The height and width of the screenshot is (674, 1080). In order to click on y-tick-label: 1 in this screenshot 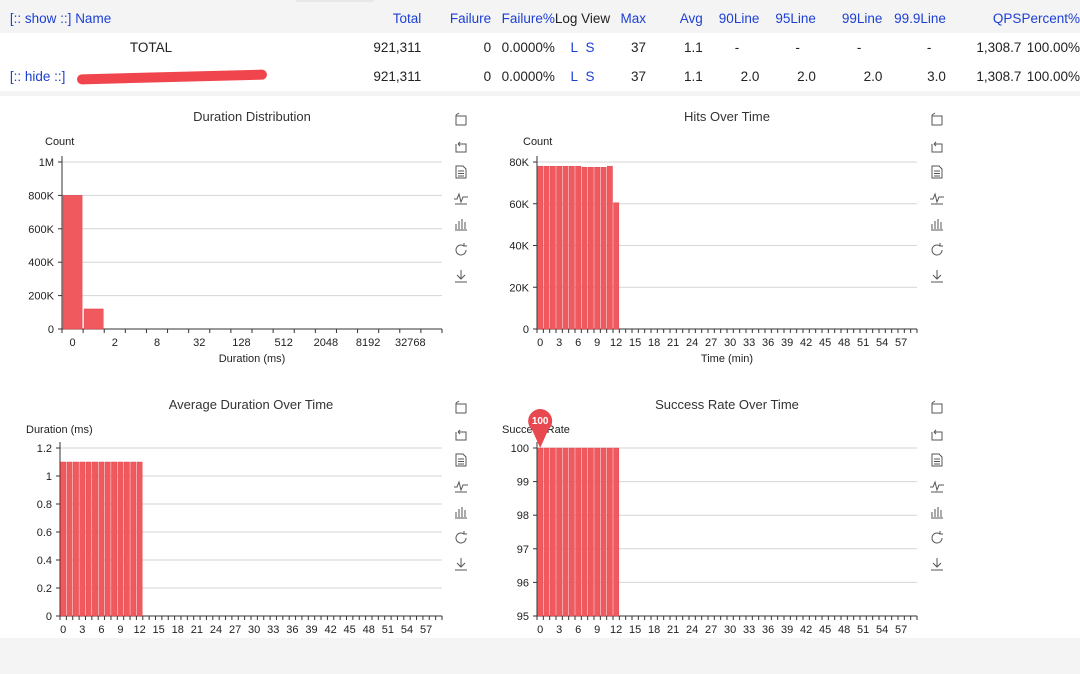, I will do `click(49, 477)`.